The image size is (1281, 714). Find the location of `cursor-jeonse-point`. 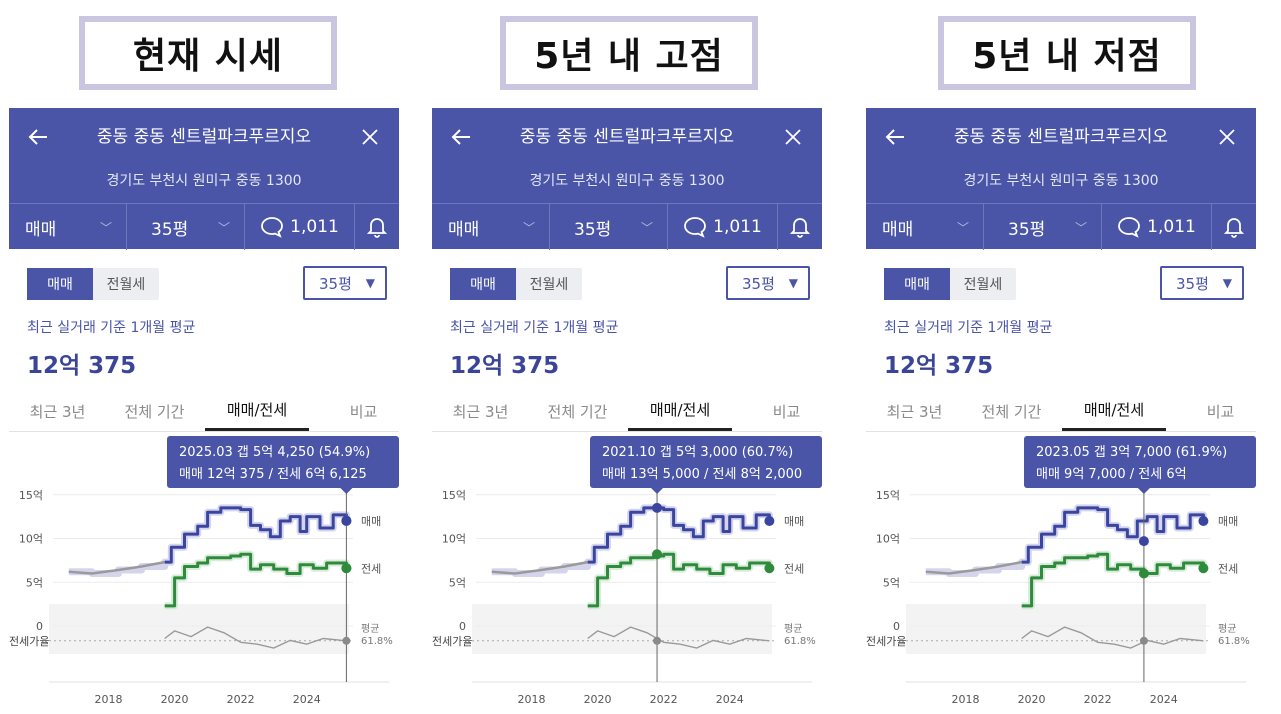

cursor-jeonse-point is located at coordinates (657, 554).